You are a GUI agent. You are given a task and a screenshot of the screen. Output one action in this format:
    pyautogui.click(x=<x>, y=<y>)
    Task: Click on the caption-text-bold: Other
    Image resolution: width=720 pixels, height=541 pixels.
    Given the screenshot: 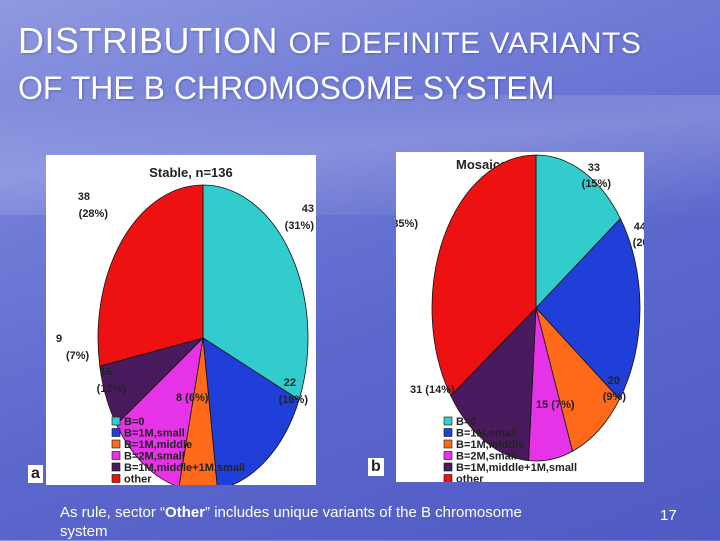 What is the action you would take?
    pyautogui.click(x=185, y=512)
    